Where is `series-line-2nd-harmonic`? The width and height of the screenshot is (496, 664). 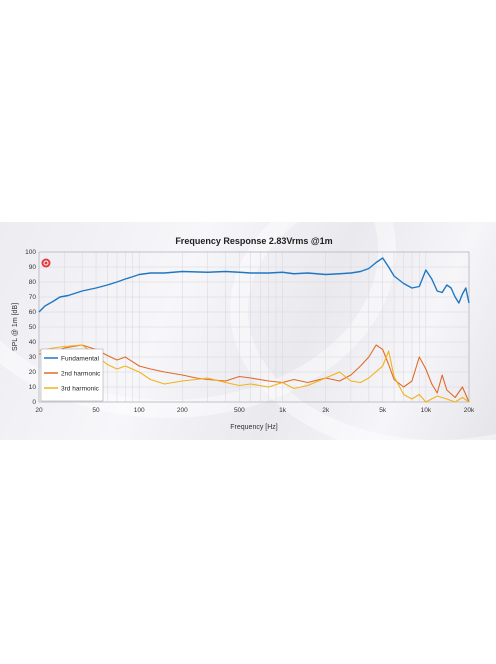
series-line-2nd-harmonic is located at coordinates (254, 373).